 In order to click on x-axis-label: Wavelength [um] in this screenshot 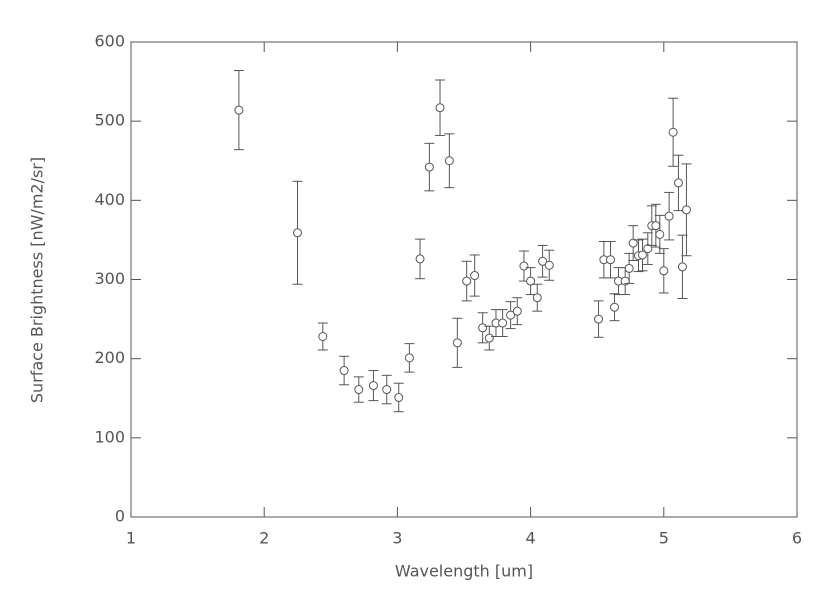, I will do `click(464, 571)`.